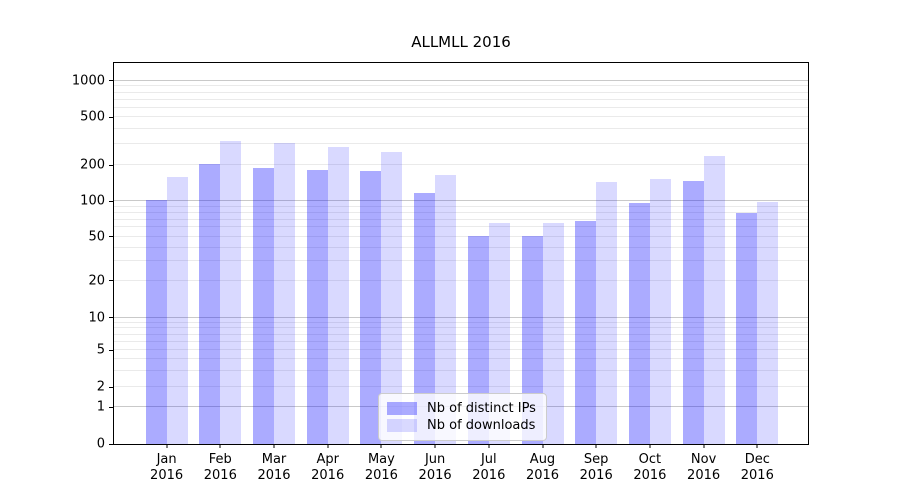 The height and width of the screenshot is (500, 900). What do you see at coordinates (596, 468) in the screenshot?
I see `x-axis-tick-label: Sep 2016` at bounding box center [596, 468].